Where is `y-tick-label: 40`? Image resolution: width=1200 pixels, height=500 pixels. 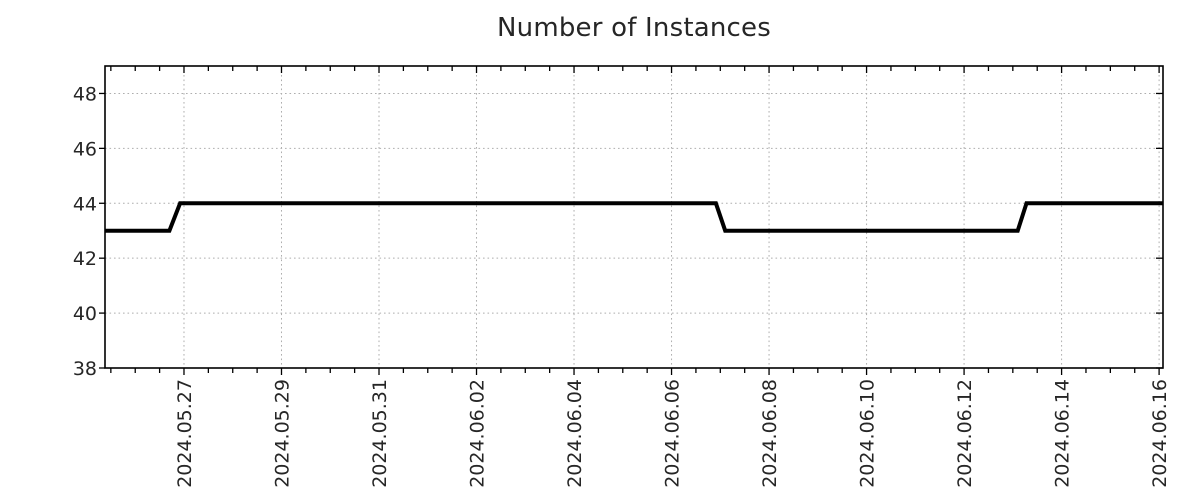 y-tick-label: 40 is located at coordinates (85, 314).